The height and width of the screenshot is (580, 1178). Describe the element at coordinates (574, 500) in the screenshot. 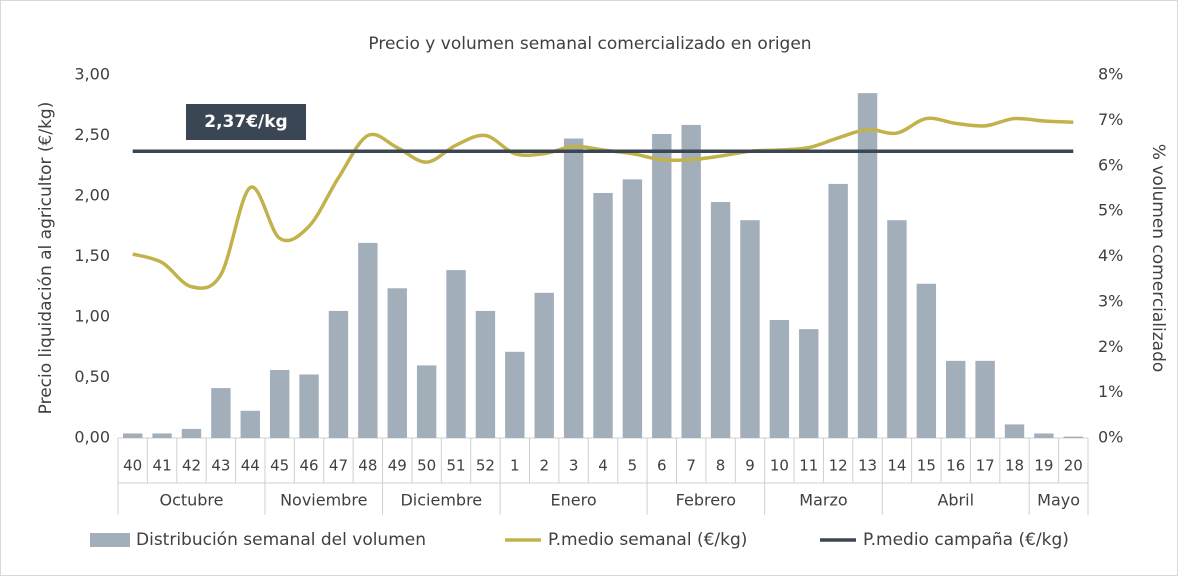

I see `group-label: Enero` at that location.